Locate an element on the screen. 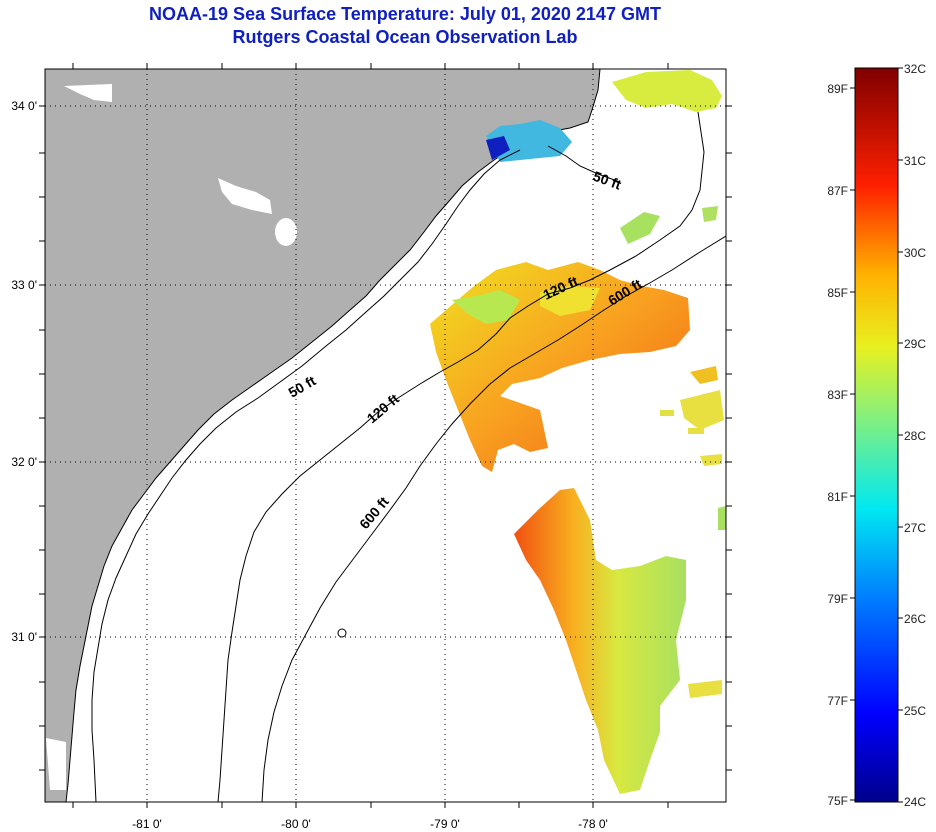 This screenshot has height=832, width=936. celsius-label: 30C is located at coordinates (915, 253).